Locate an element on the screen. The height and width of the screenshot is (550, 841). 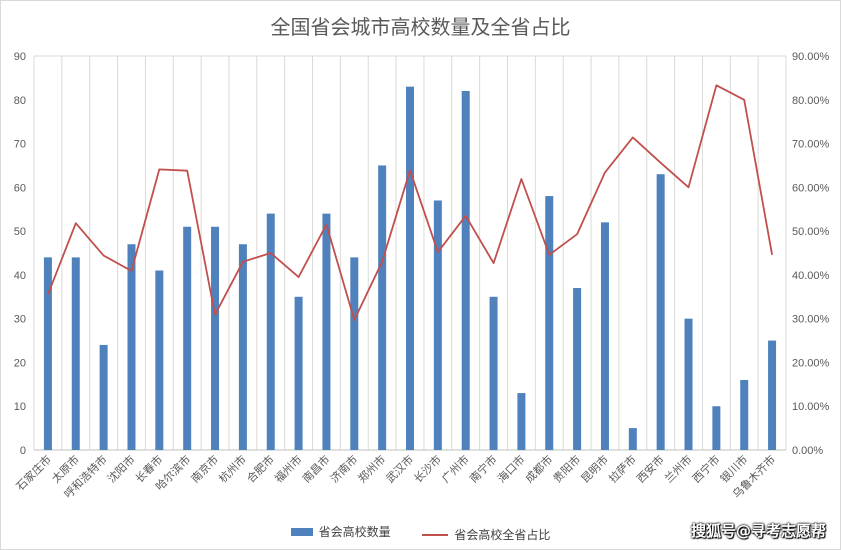
legend-item-bar: 省会高校数量 is located at coordinates (340, 531).